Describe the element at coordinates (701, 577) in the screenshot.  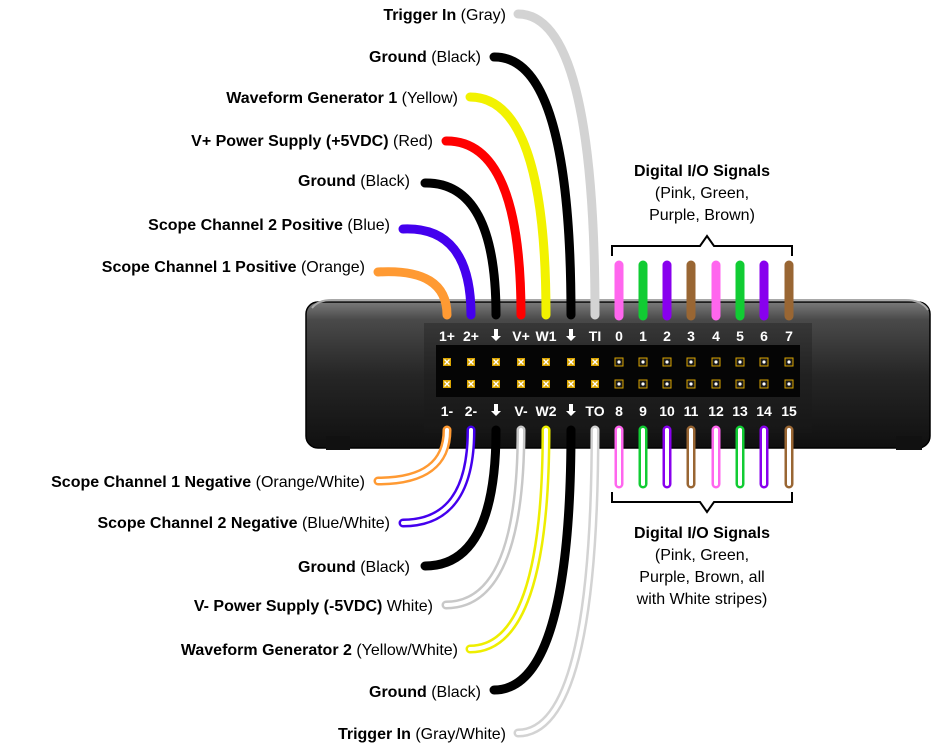
I see `digital-bottom-line-2: Purple, Brown, all` at that location.